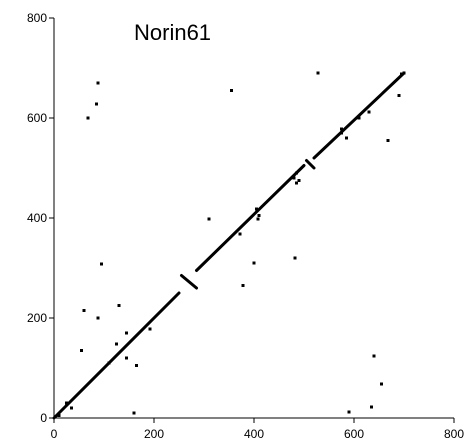 The height and width of the screenshot is (445, 472). Describe the element at coordinates (37, 318) in the screenshot. I see `y-tick-label: 200` at that location.